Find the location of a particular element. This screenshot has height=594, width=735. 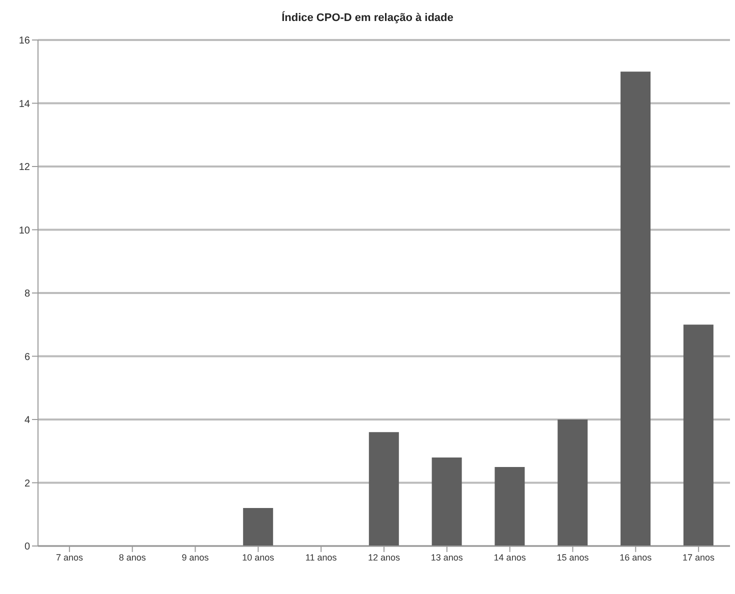

x-tick-label: 12 anos is located at coordinates (384, 557).